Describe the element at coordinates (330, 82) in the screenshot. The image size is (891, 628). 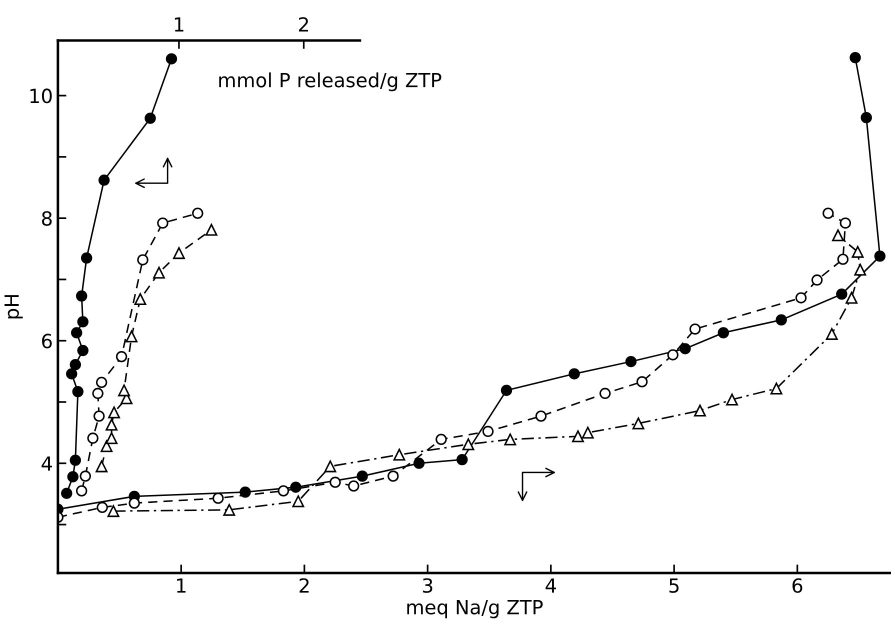
I see `x2-axis-title: mmol P released/g ZTP` at that location.